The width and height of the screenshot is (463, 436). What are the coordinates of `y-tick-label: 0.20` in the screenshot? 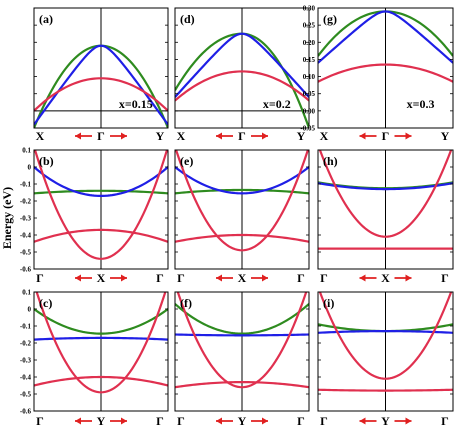 It's located at (309, 43).